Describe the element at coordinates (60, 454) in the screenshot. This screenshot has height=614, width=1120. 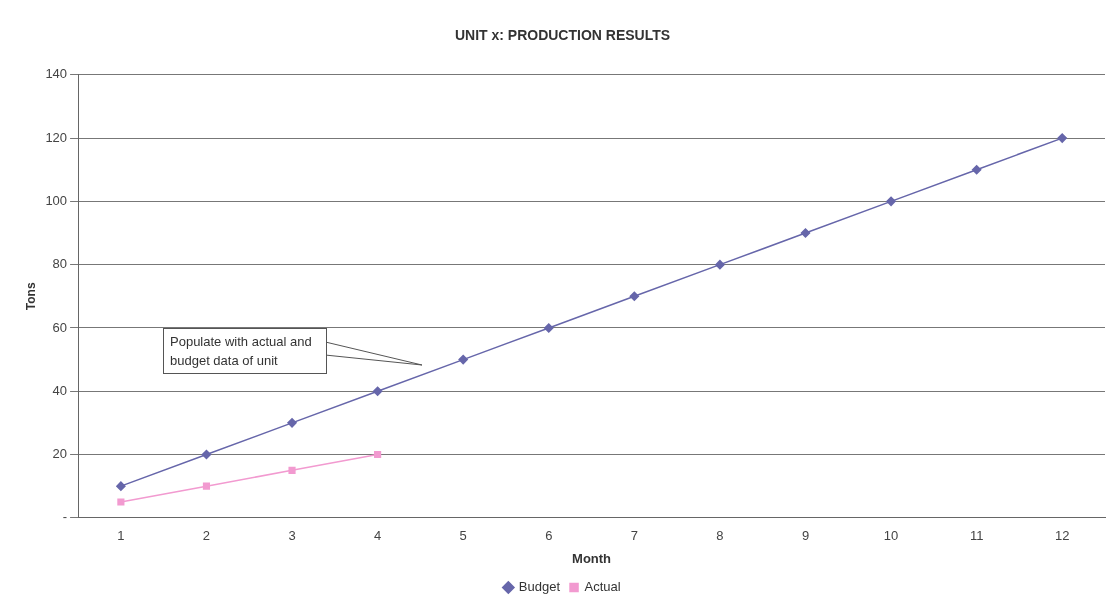
I see `y-tick-label: 20` at that location.